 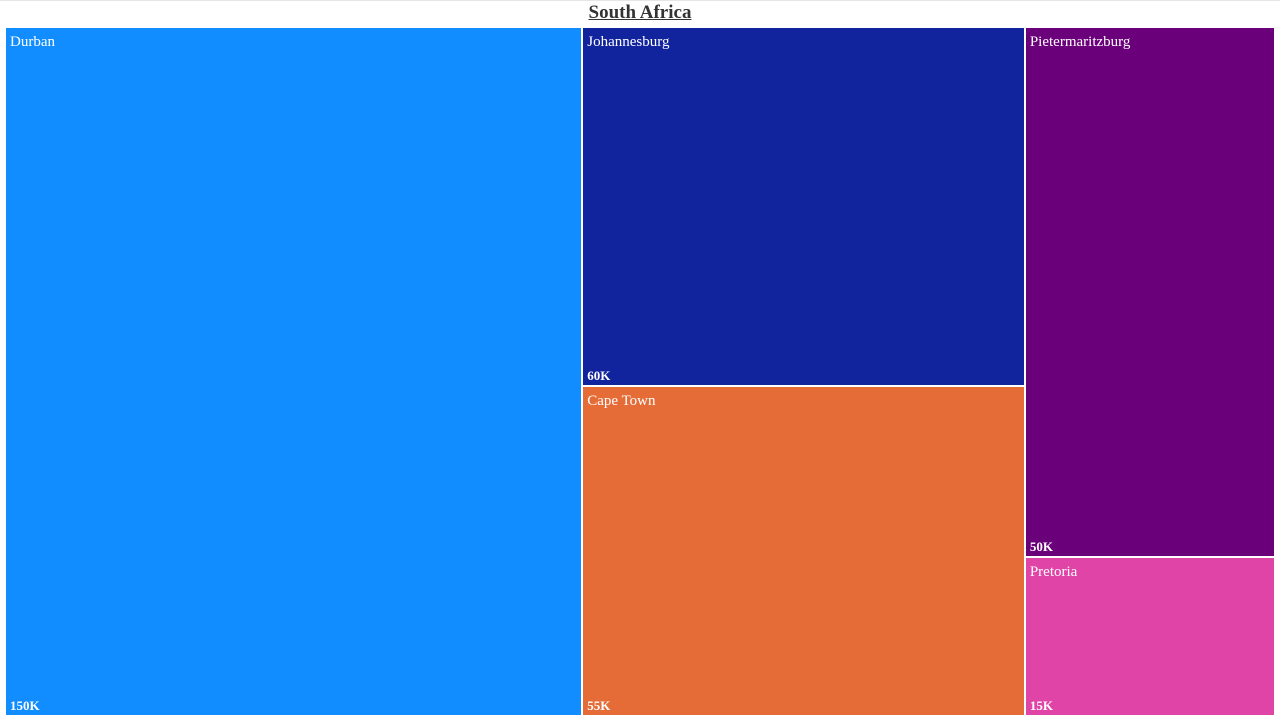 I want to click on chart-title: South Africa, so click(x=640, y=12).